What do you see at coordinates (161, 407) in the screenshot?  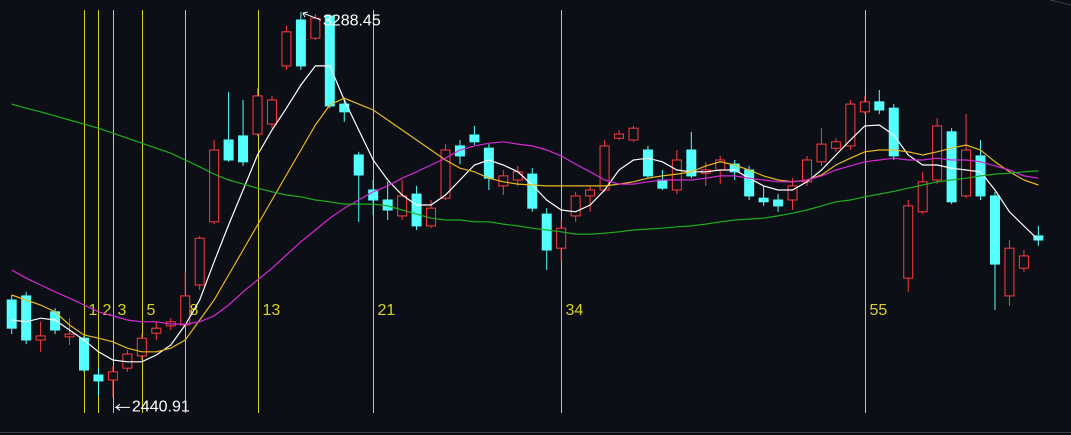 I see `low-label: 2440.91` at bounding box center [161, 407].